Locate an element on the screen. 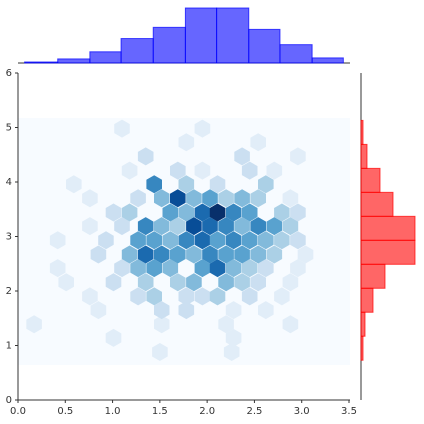 This screenshot has height=424, width=424. y-tick-label: 3 is located at coordinates (9, 237).